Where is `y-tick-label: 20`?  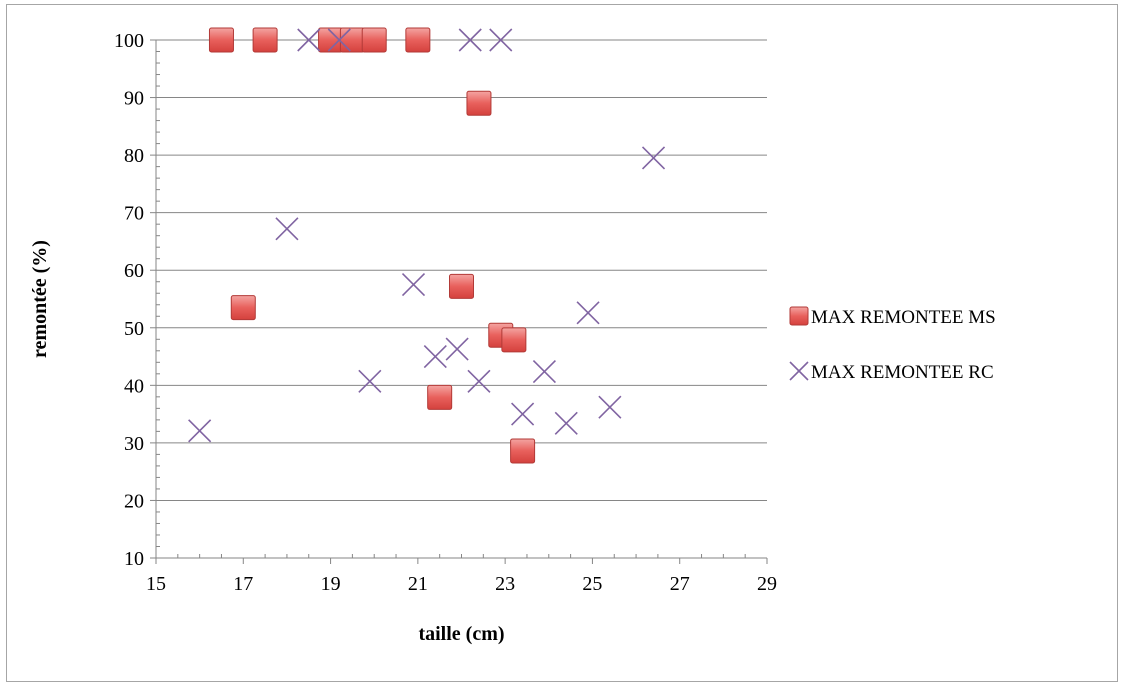 y-tick-label: 20 is located at coordinates (134, 501).